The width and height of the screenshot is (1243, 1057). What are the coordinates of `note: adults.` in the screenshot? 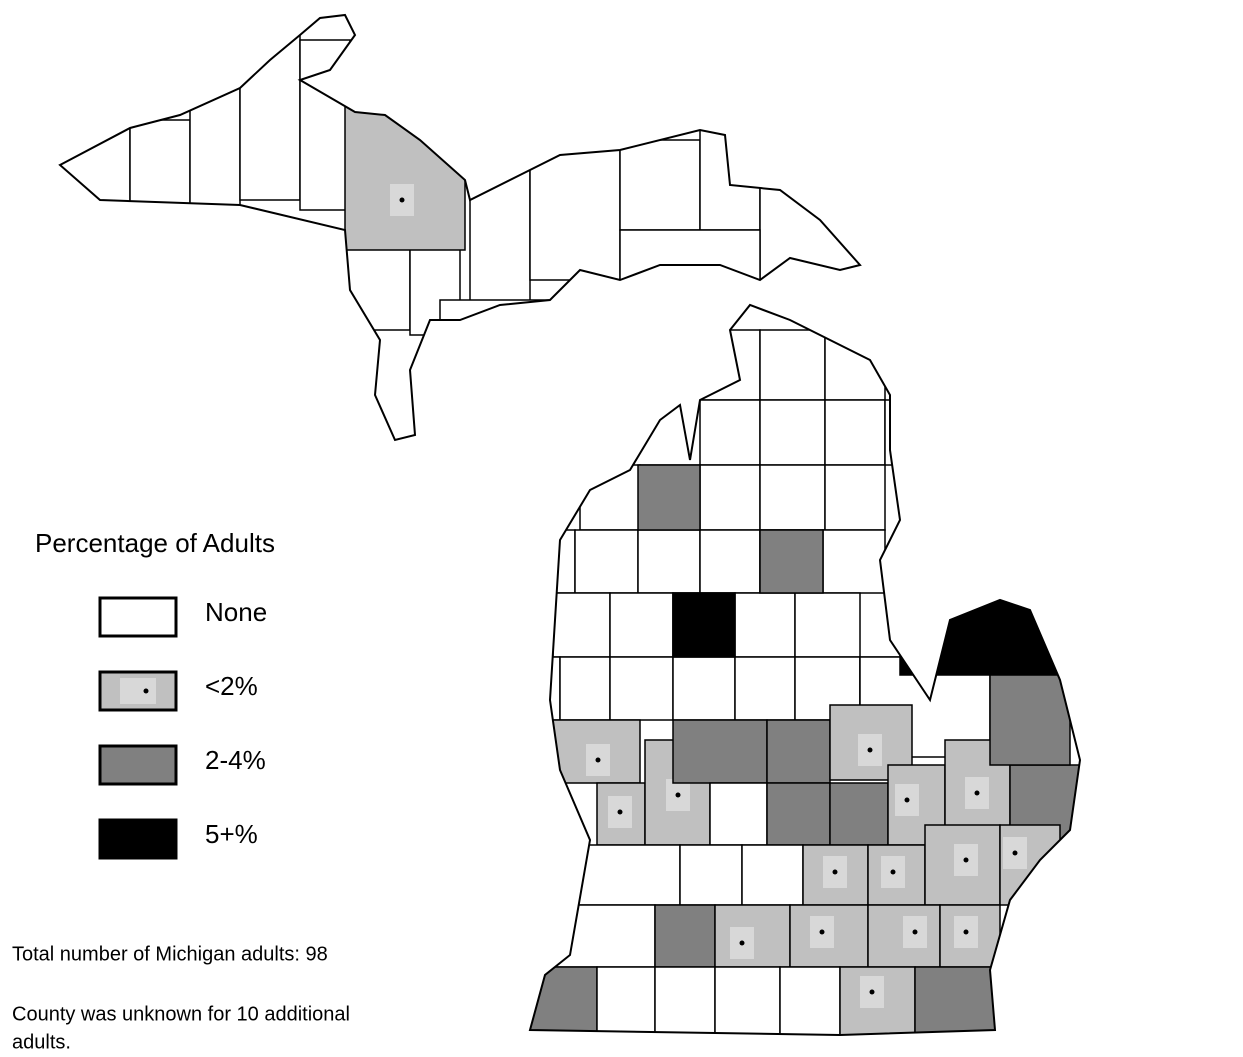 It's located at (41, 1042).